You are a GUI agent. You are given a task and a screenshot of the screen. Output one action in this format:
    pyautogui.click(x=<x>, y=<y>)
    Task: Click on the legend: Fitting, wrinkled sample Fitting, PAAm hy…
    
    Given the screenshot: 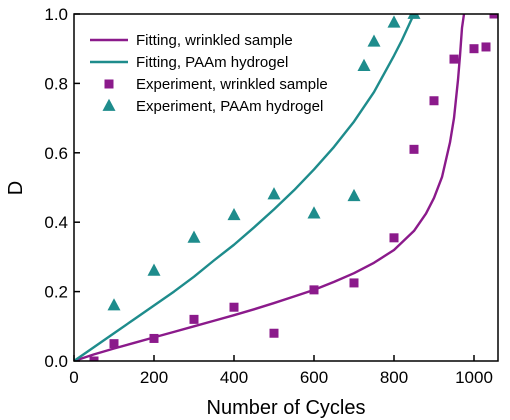 What is the action you would take?
    pyautogui.click(x=209, y=73)
    